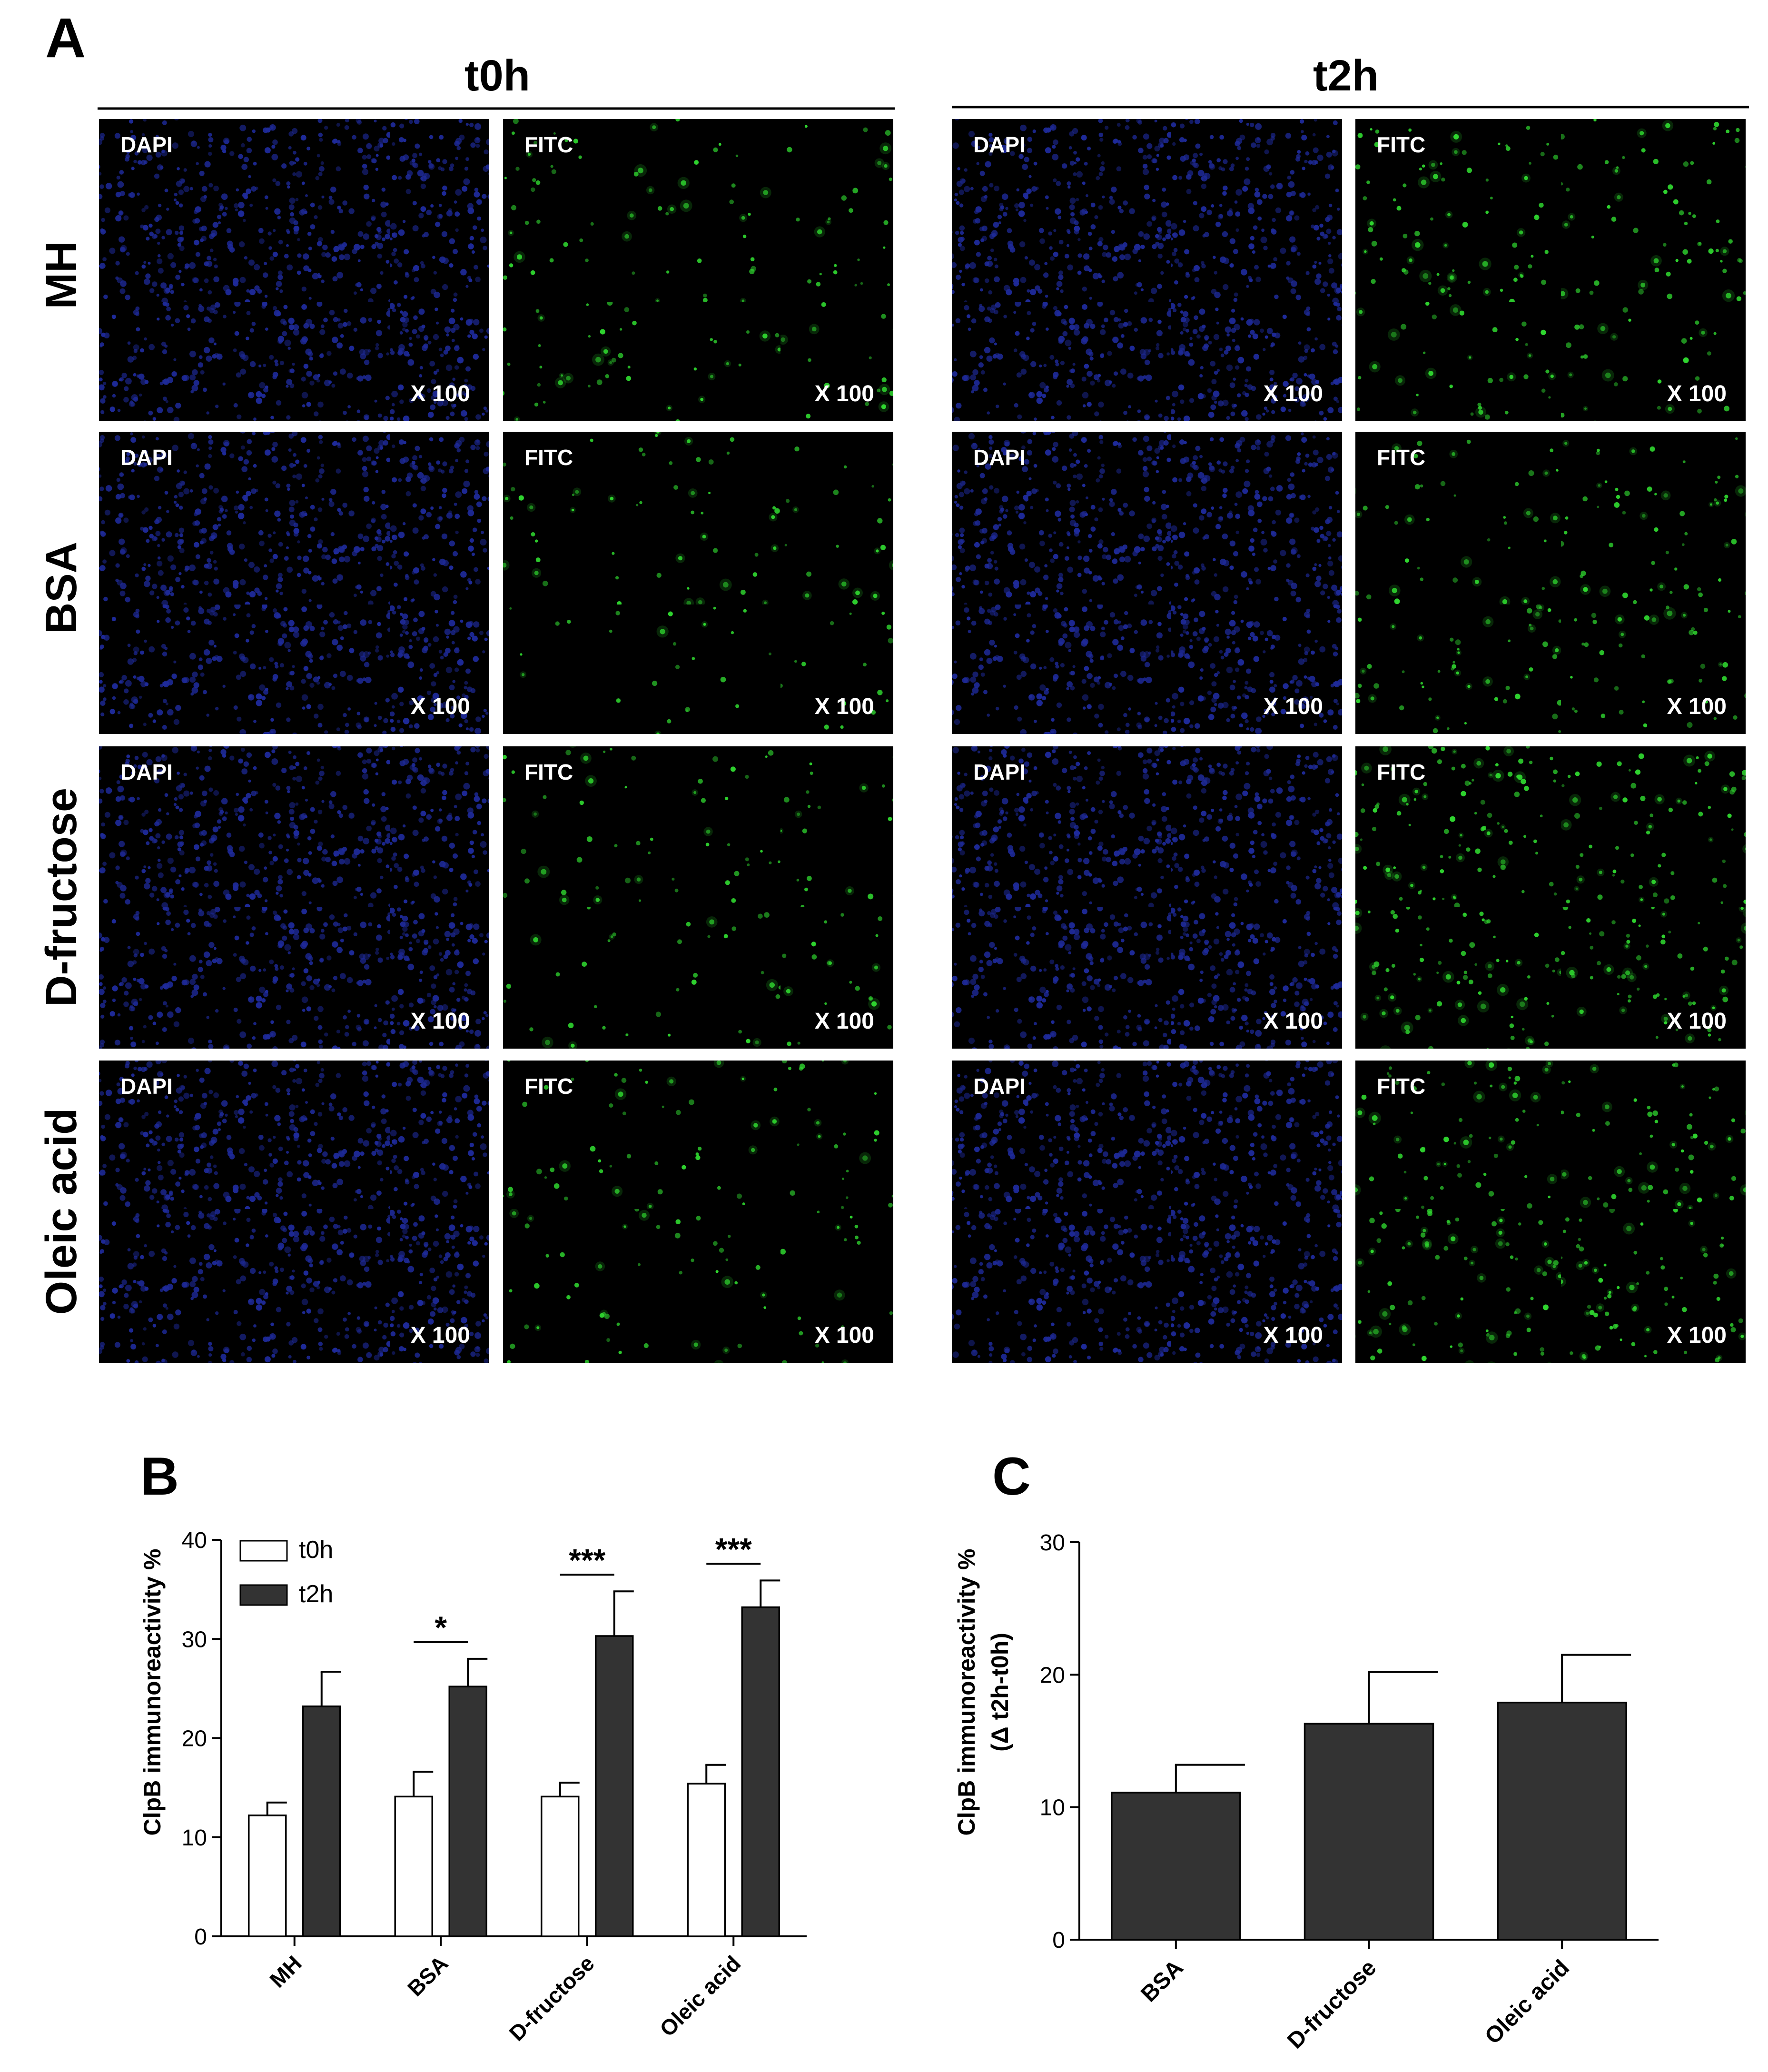 The height and width of the screenshot is (2072, 1768). I want to click on micrograph-image-mh-t0h-fitc, so click(698, 270).